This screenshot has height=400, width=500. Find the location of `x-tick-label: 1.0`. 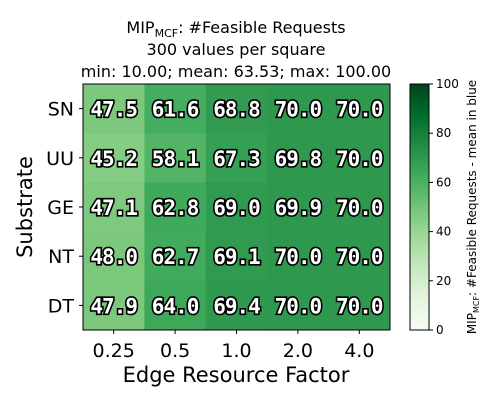

x-tick-label: 1.0 is located at coordinates (236, 351).